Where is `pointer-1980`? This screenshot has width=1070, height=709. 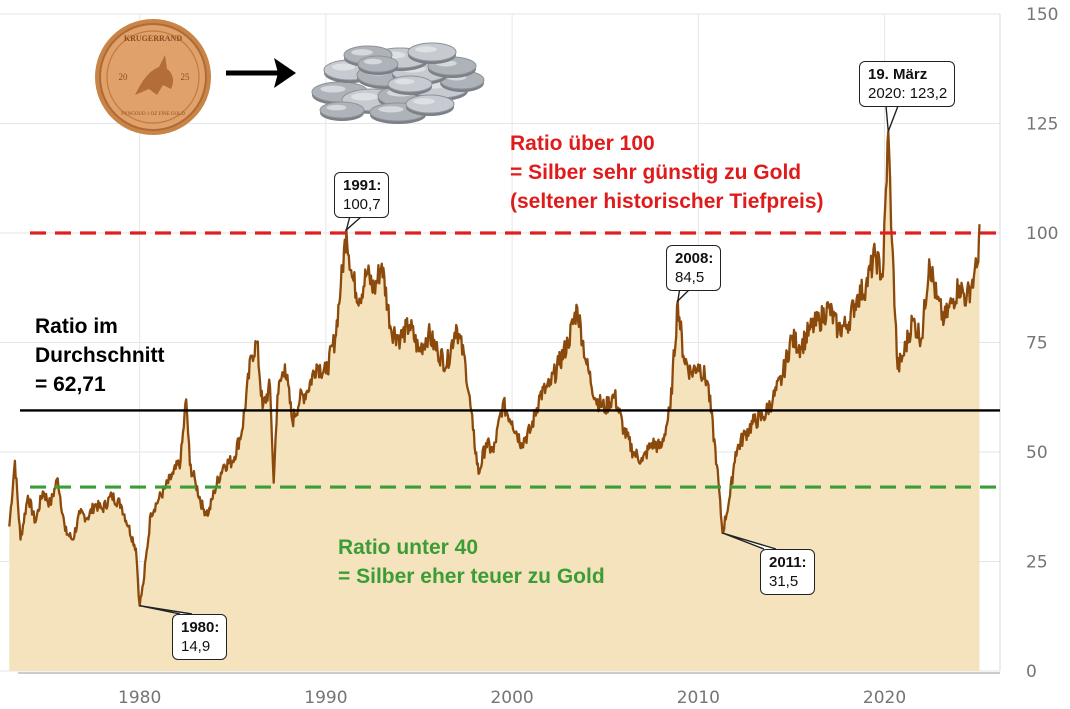
pointer-1980 is located at coordinates (166, 610).